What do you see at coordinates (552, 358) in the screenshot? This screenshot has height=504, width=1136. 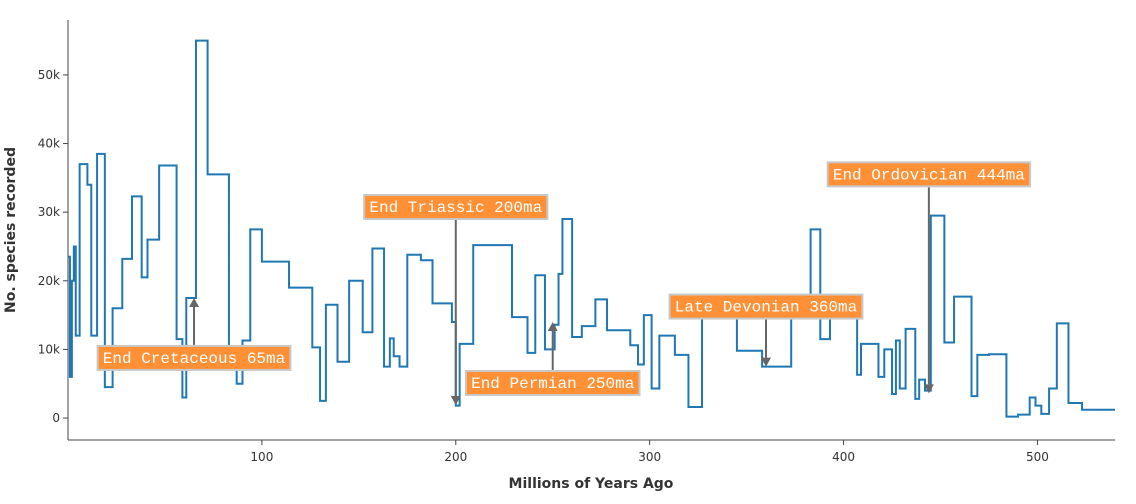 I see `annotation: End Permian 250ma` at bounding box center [552, 358].